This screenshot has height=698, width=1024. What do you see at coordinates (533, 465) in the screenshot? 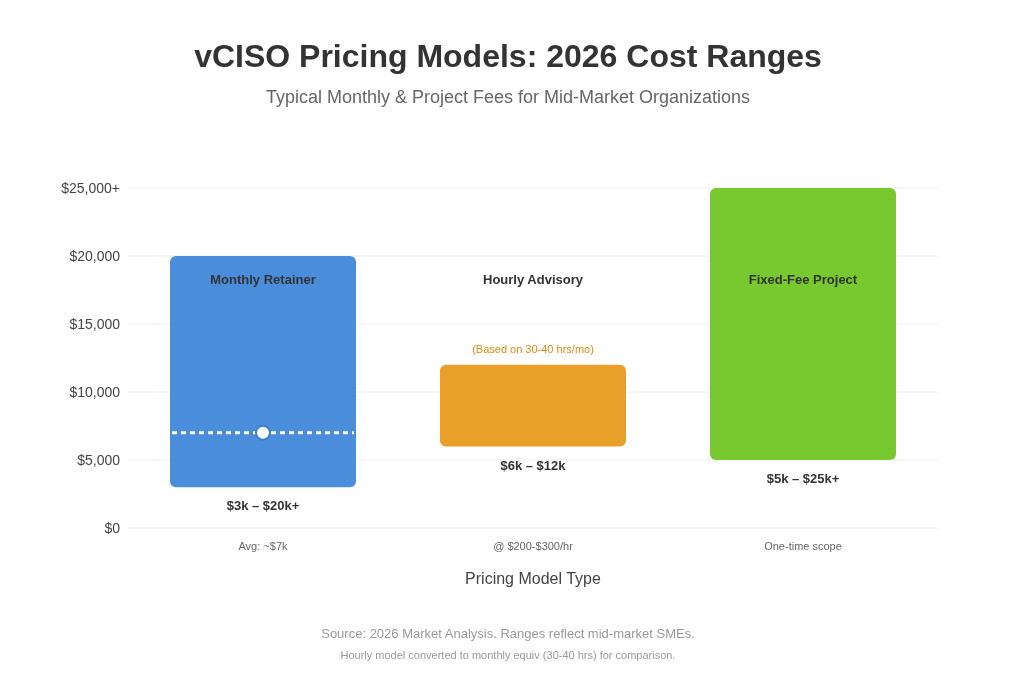
I see `annotation: $6k – $12k` at bounding box center [533, 465].